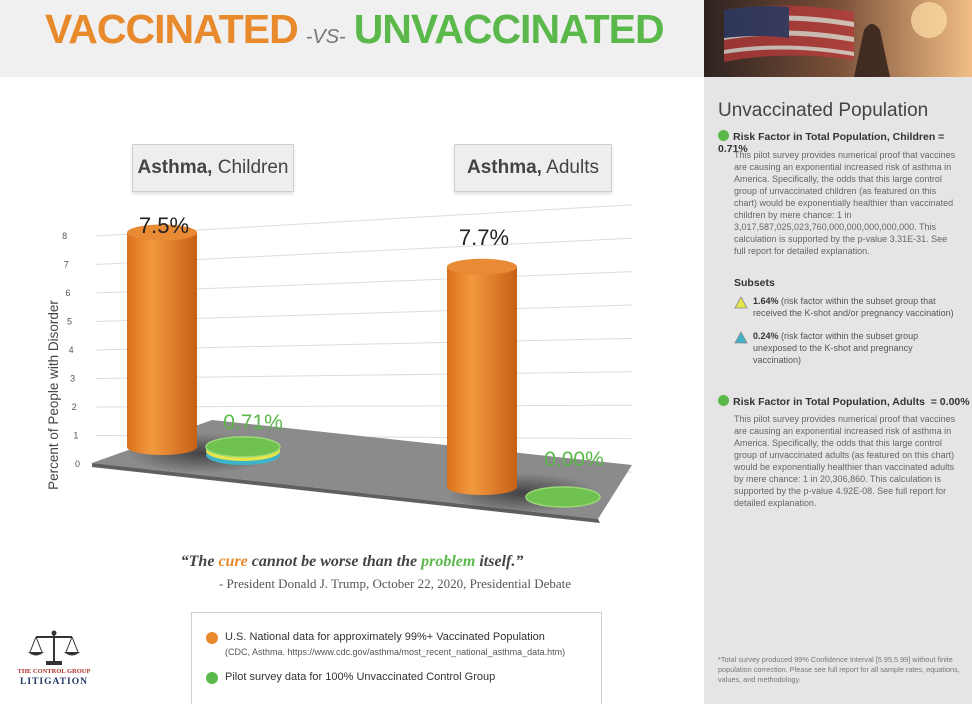 The image size is (972, 704). What do you see at coordinates (77, 464) in the screenshot?
I see `y-tick-label: 0` at bounding box center [77, 464].